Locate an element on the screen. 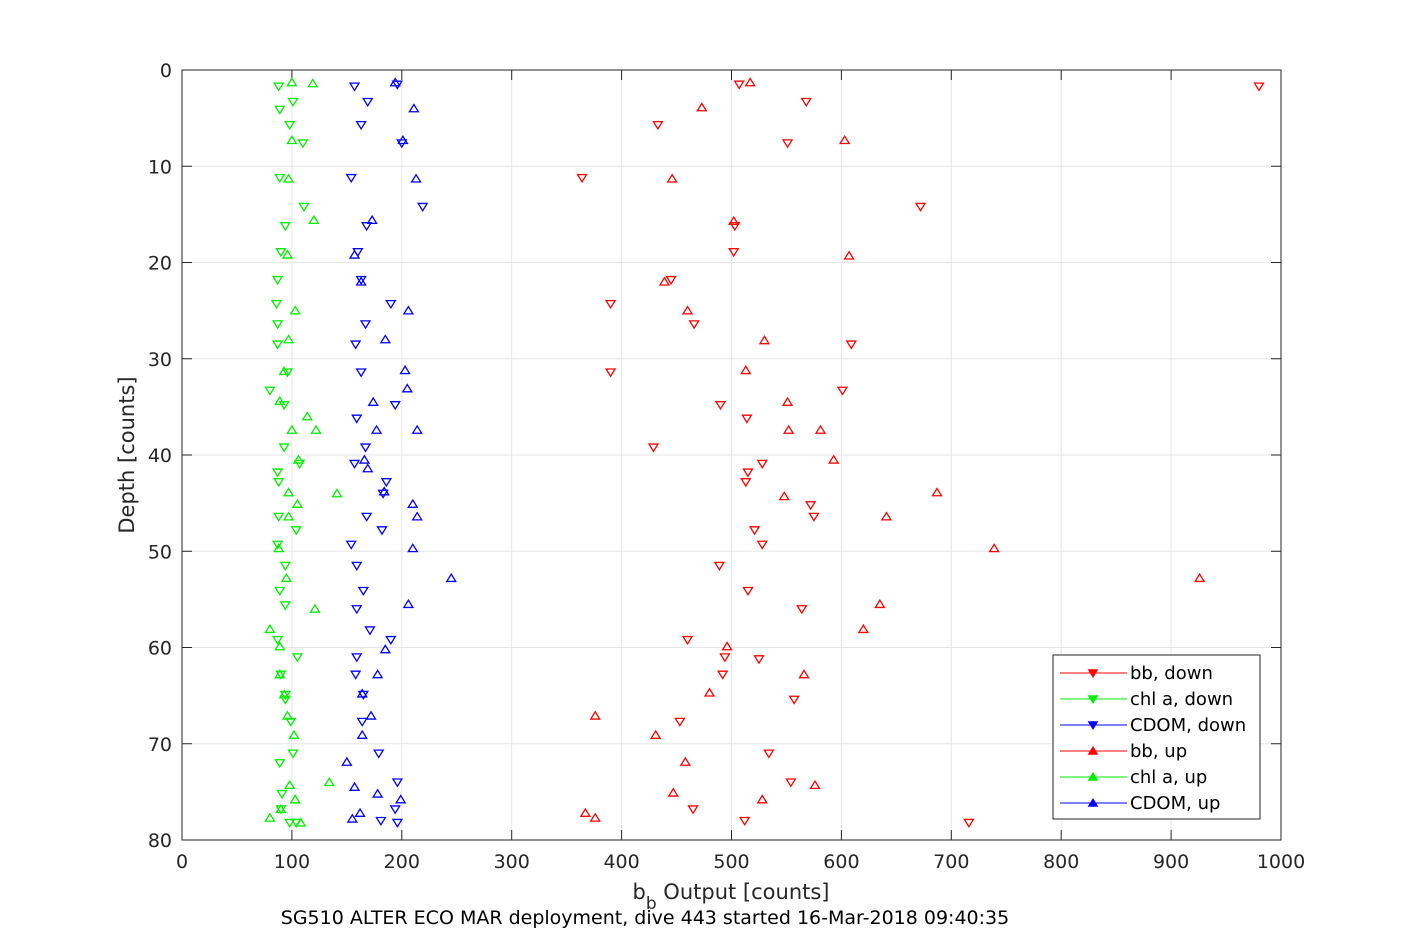 The image size is (1417, 945). x-axis-label-subscript: b is located at coordinates (651, 904).